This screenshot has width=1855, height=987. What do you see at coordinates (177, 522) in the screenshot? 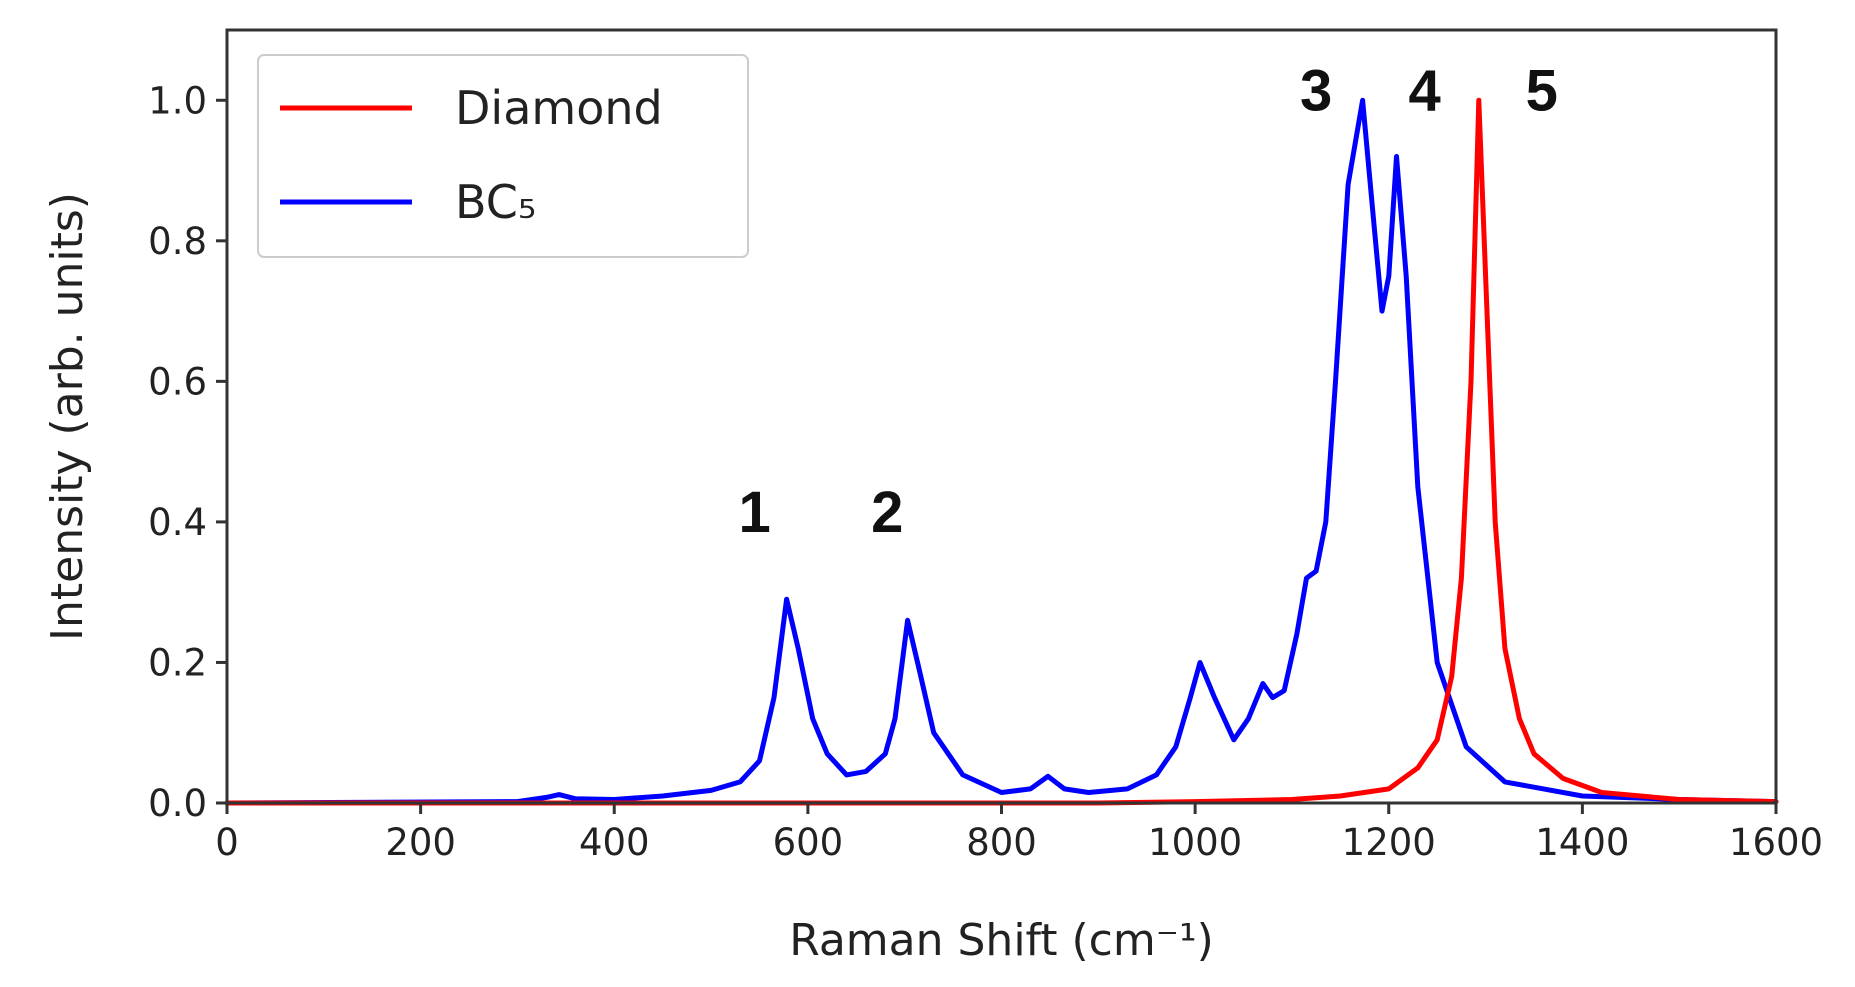
I see `y-tick-label: 0.4` at bounding box center [177, 522].